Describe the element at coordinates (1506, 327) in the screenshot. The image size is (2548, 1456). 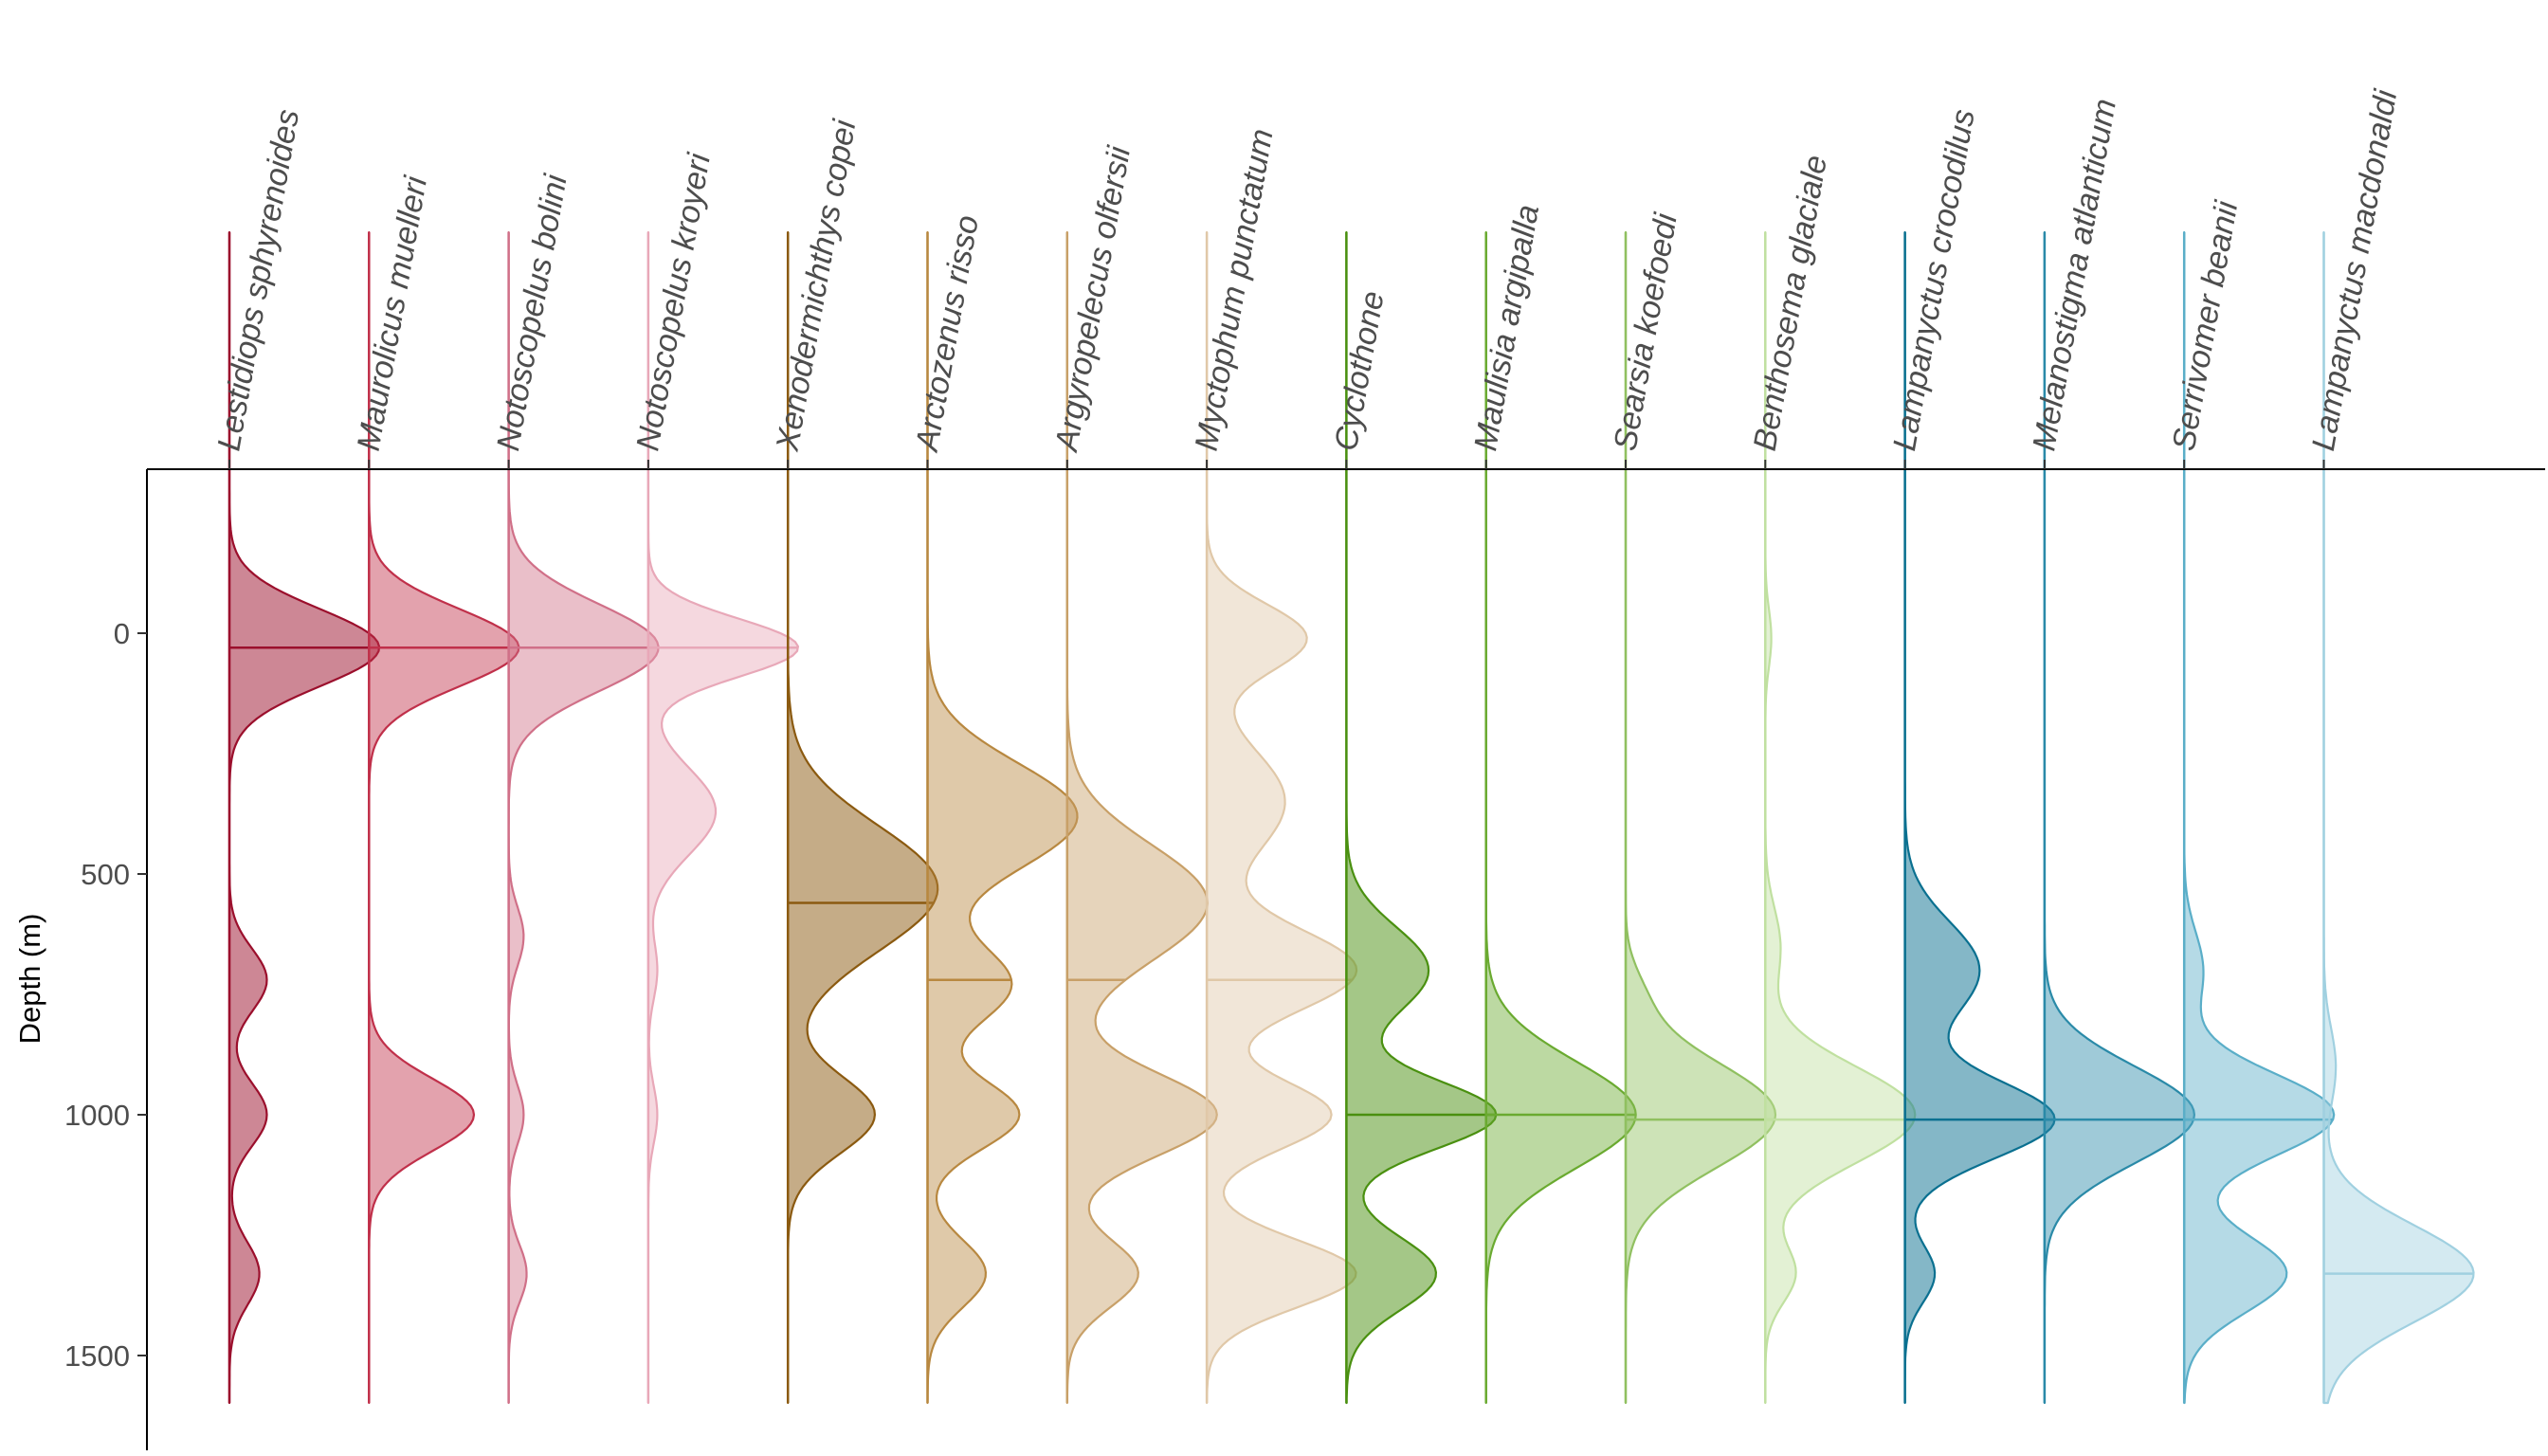
I see `species-label: Maulisia argipalla` at that location.